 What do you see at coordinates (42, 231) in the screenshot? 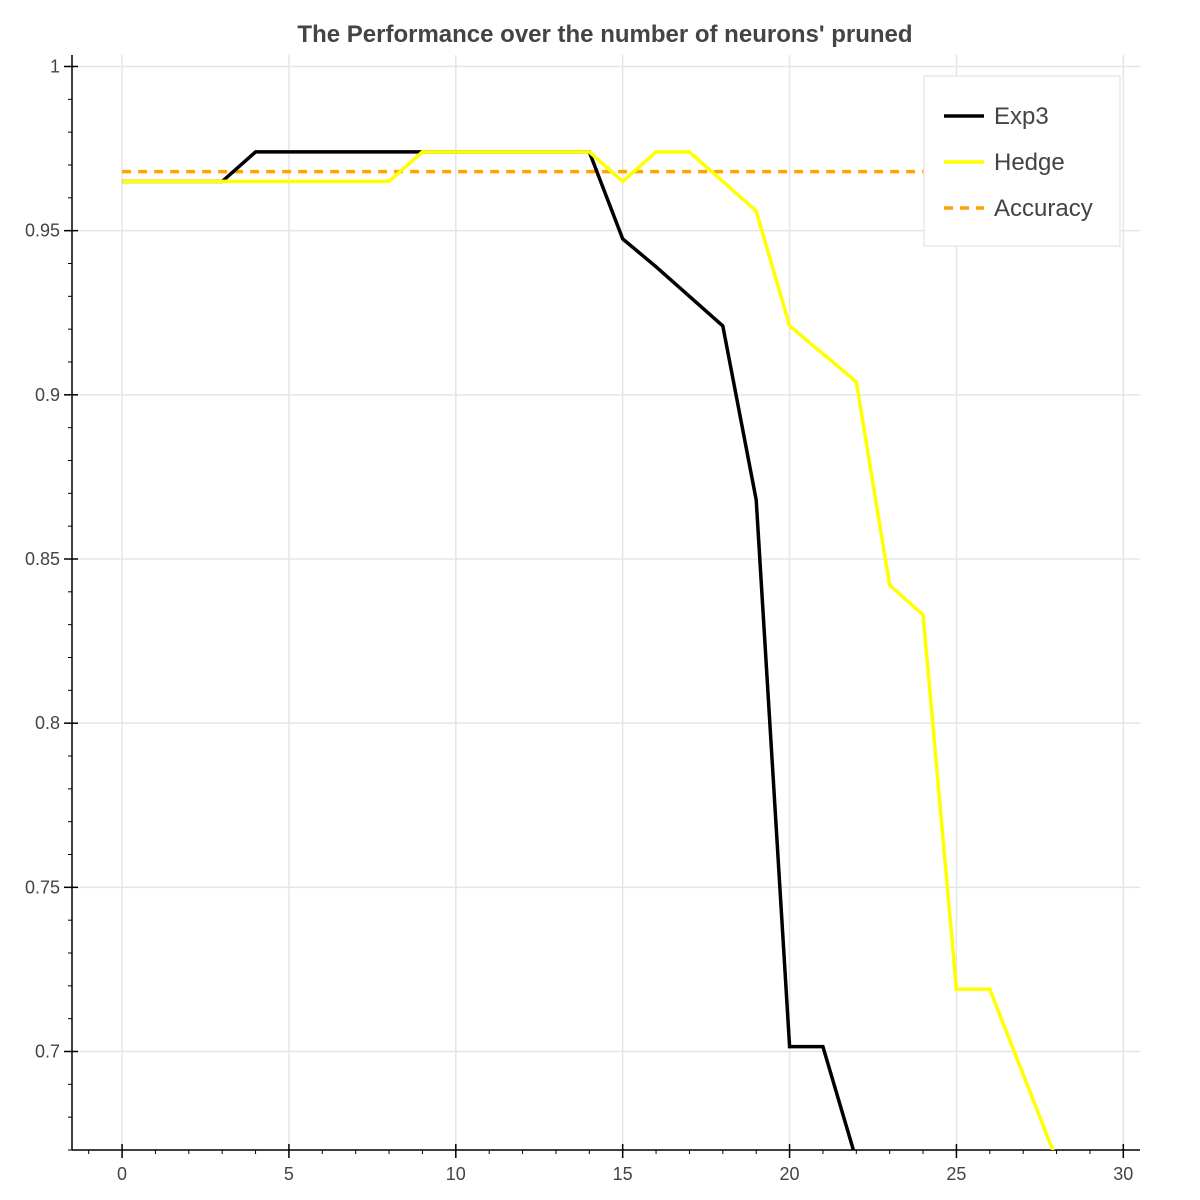
I see `y-tick-label: 0.95` at bounding box center [42, 231].